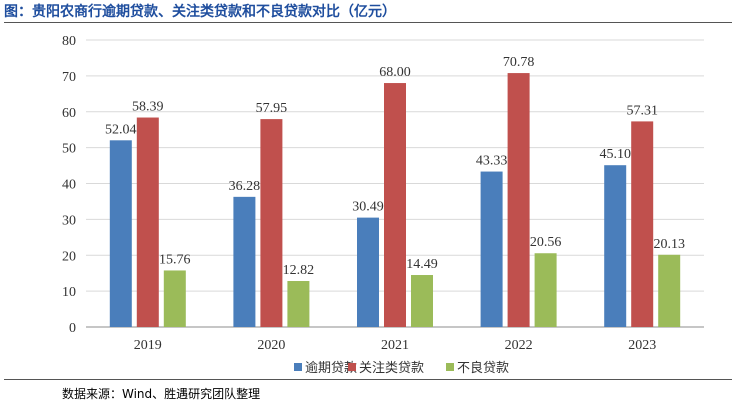 The width and height of the screenshot is (736, 404). I want to click on y-tick-label: 80, so click(69, 41).